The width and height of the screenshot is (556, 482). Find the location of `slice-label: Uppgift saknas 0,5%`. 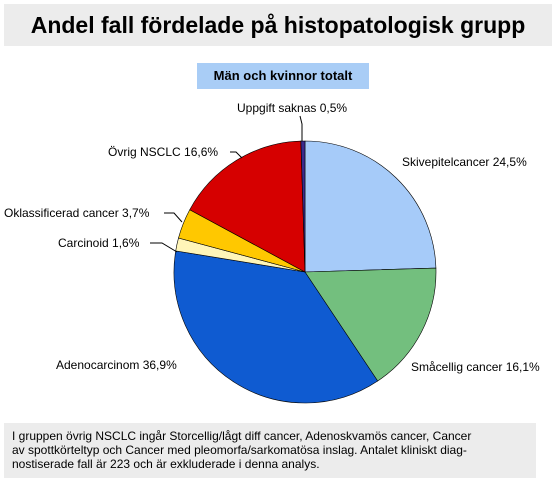

slice-label: Uppgift saknas 0,5% is located at coordinates (292, 108).